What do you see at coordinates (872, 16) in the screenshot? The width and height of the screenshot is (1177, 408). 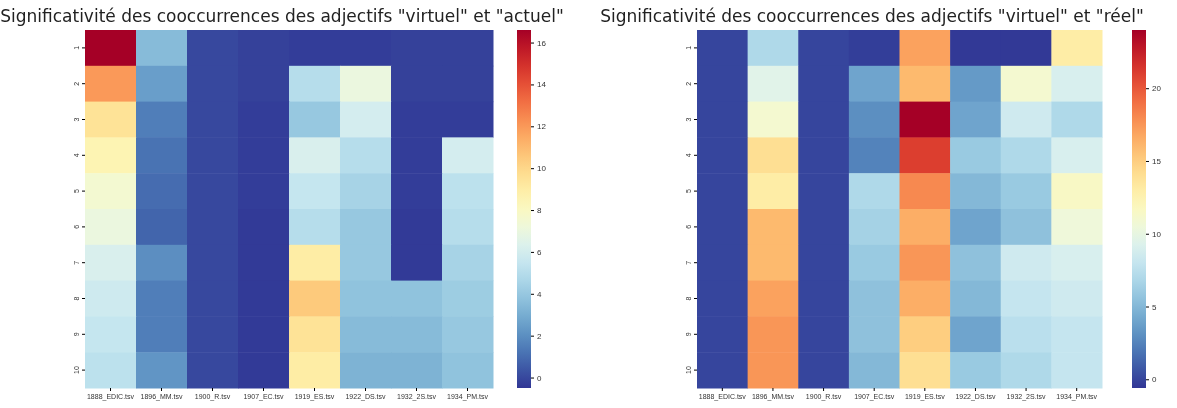 I see `chart-title: Significativité des cooccurrences des adjectifs "virtuel" et "réel"` at bounding box center [872, 16].